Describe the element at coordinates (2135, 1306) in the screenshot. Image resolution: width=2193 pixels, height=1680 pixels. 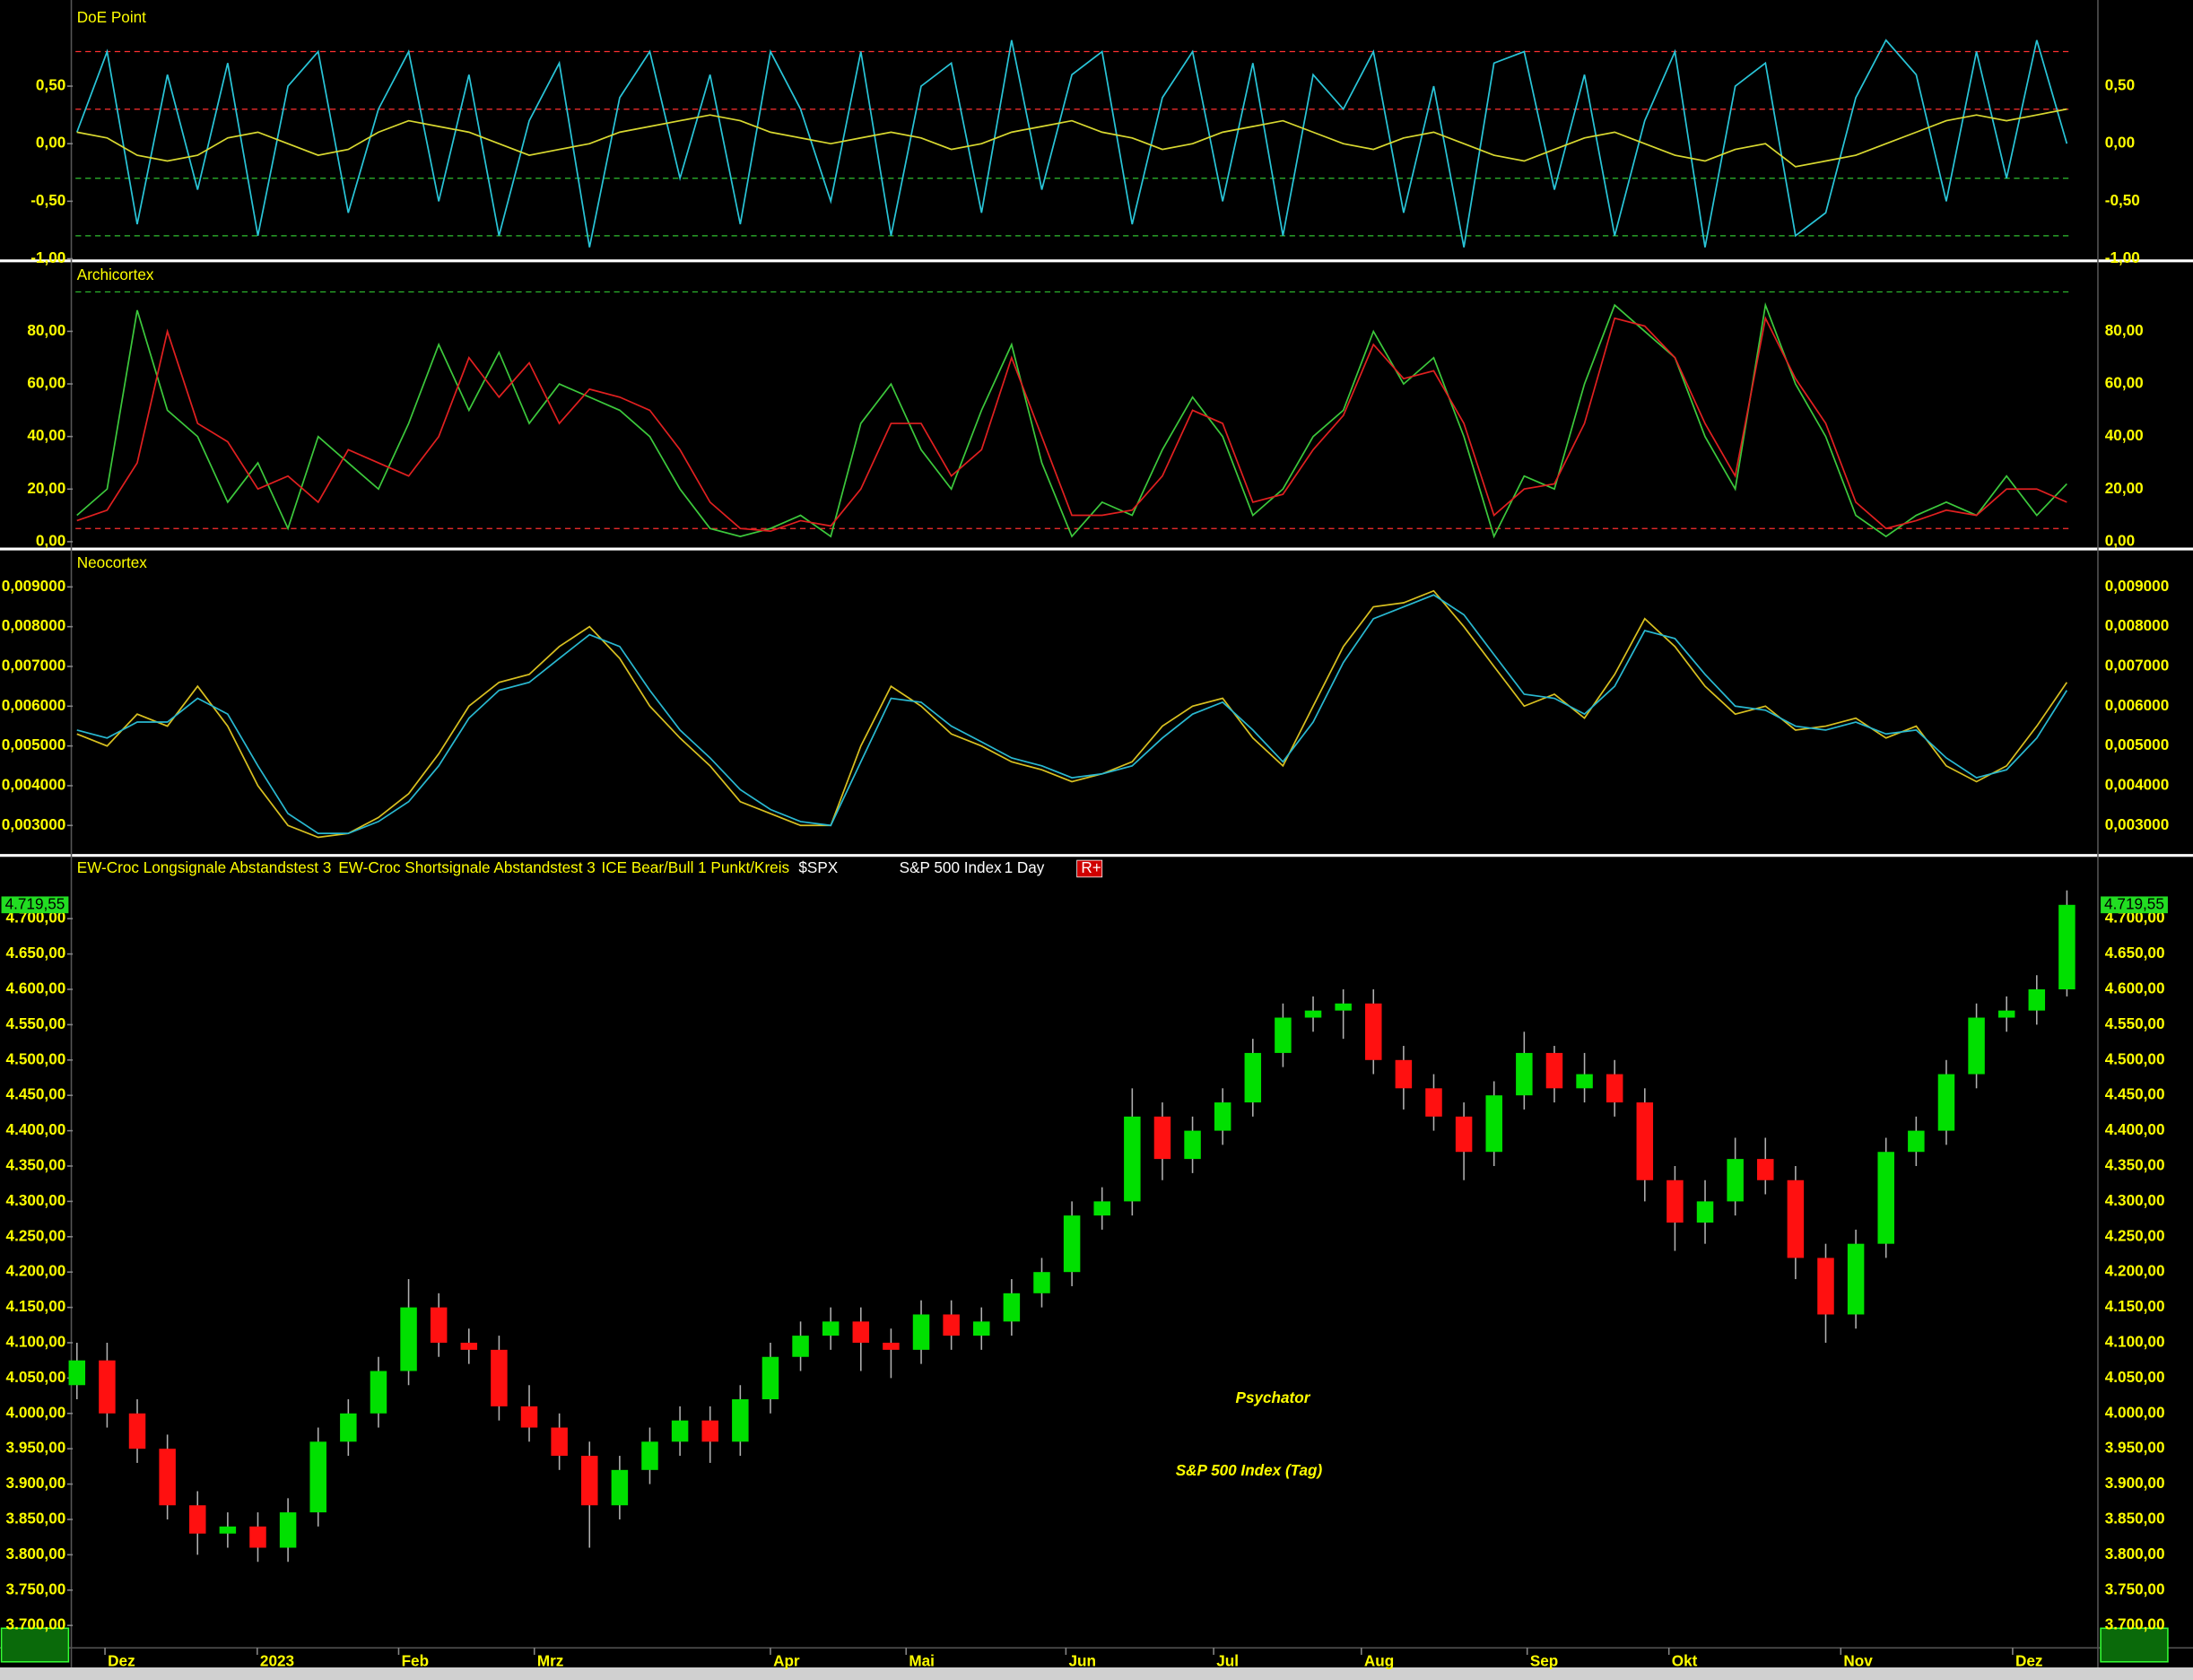
I see `y-tick-label-right: 4.150,00` at that location.